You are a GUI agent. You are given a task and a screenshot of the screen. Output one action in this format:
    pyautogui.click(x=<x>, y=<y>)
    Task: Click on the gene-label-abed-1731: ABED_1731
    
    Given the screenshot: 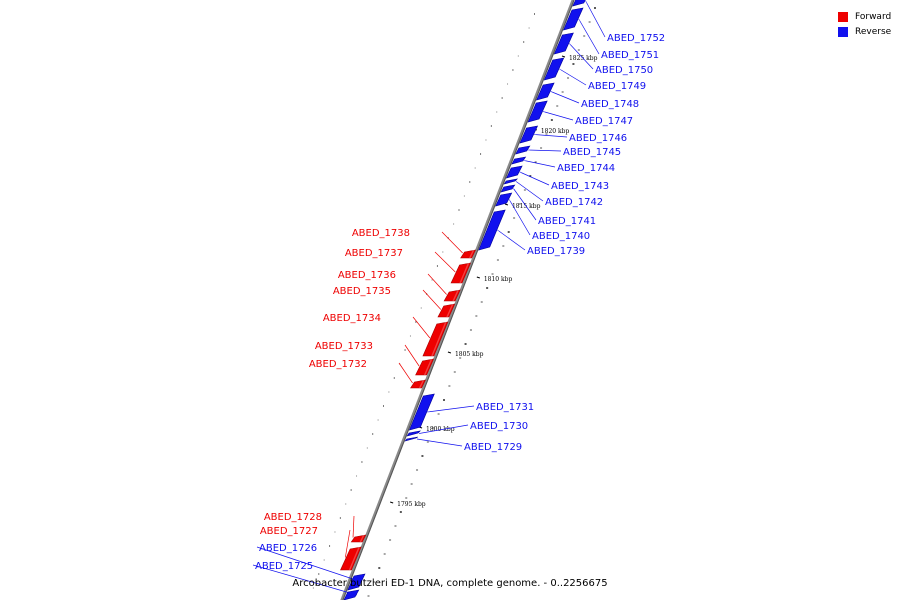 What is the action you would take?
    pyautogui.click(x=505, y=407)
    